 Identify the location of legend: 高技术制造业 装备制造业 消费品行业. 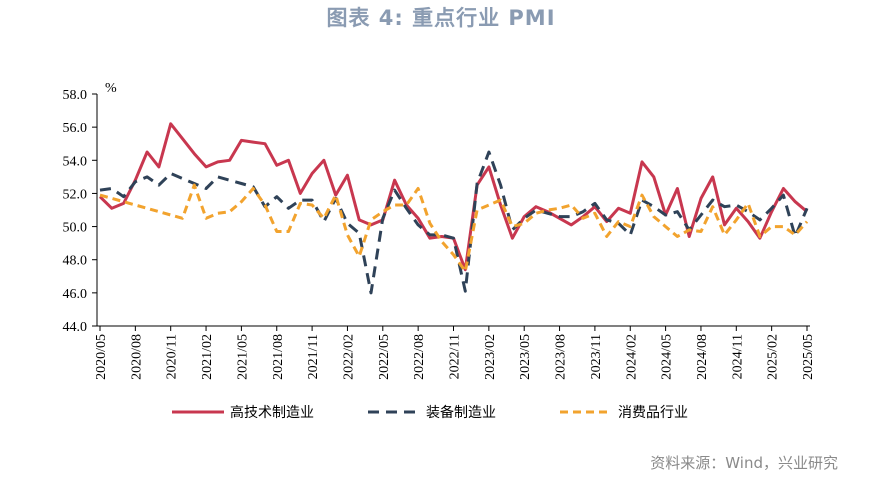
(430, 412).